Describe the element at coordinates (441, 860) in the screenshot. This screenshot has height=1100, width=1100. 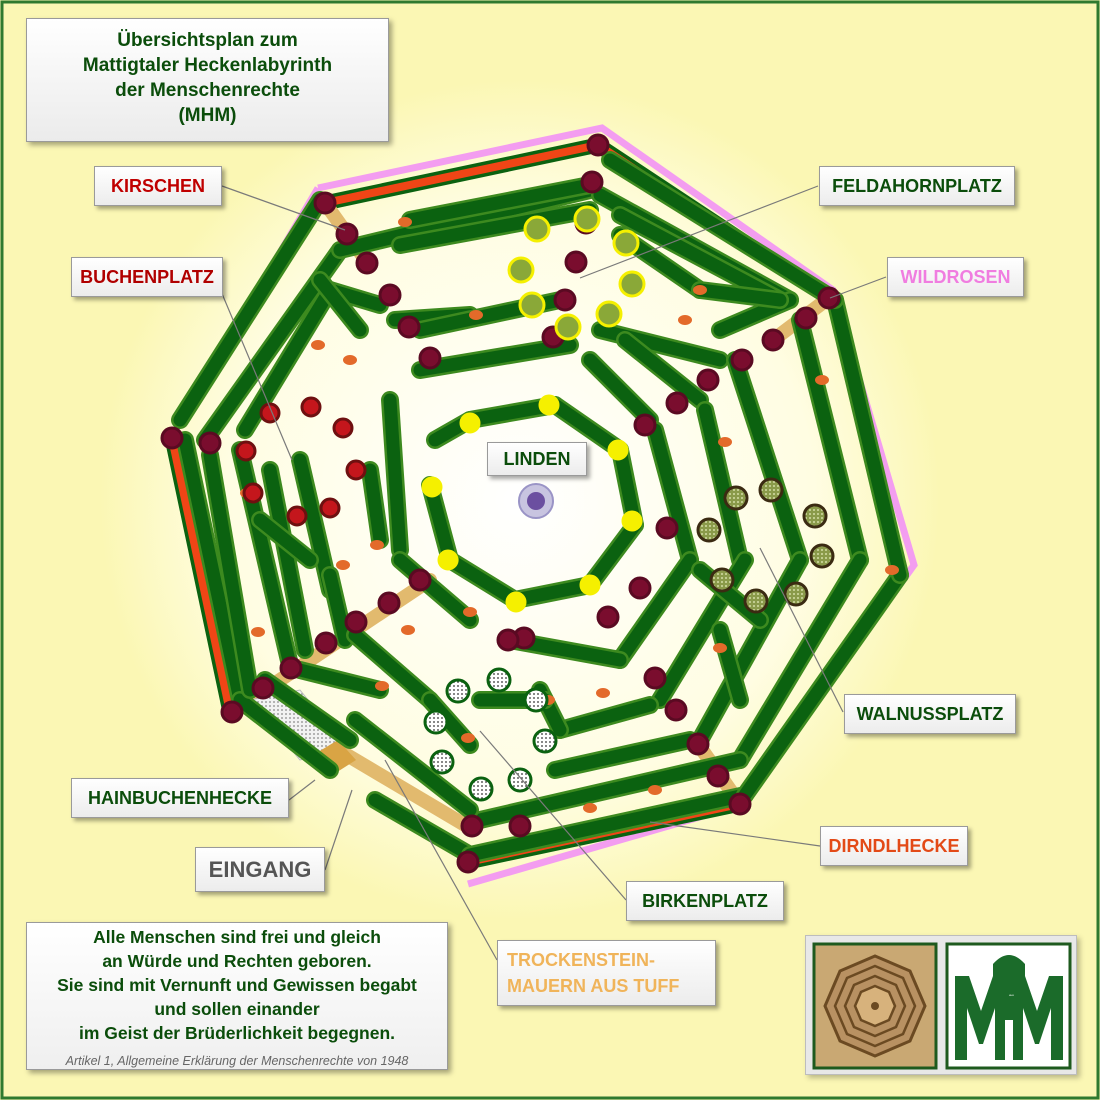
I see `leader-trockenstein` at that location.